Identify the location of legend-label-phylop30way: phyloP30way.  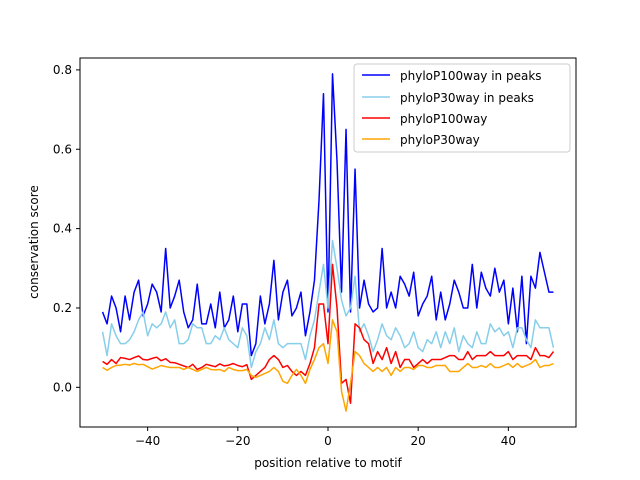
(440, 140).